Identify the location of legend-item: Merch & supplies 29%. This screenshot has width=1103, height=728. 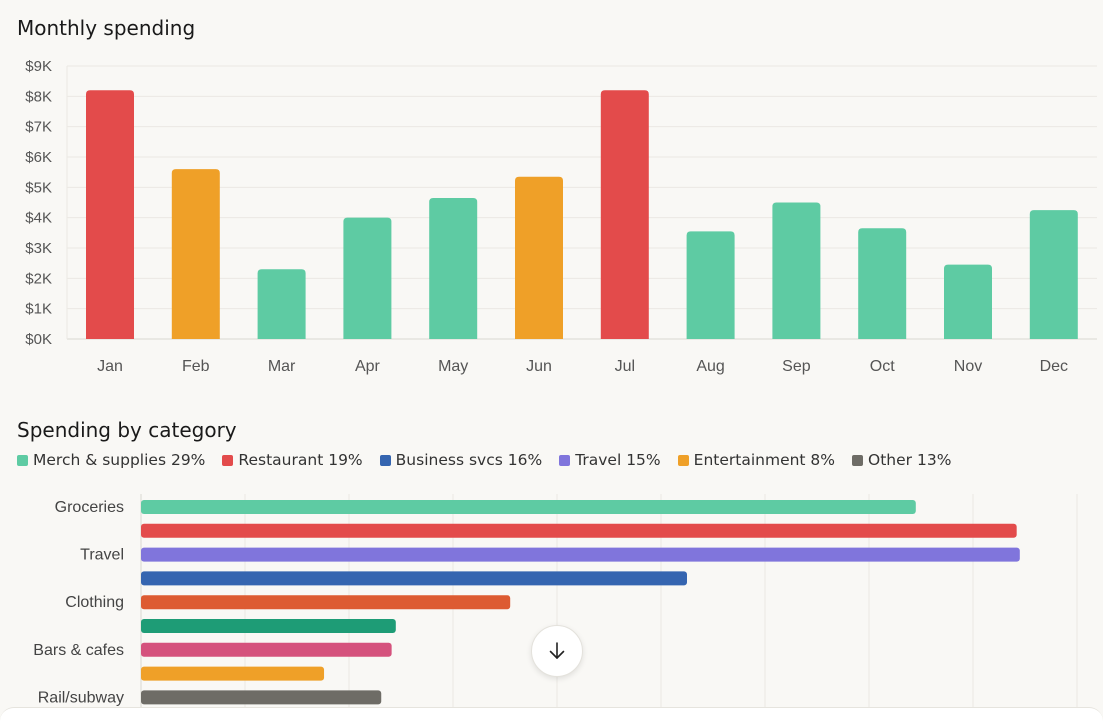
(111, 460).